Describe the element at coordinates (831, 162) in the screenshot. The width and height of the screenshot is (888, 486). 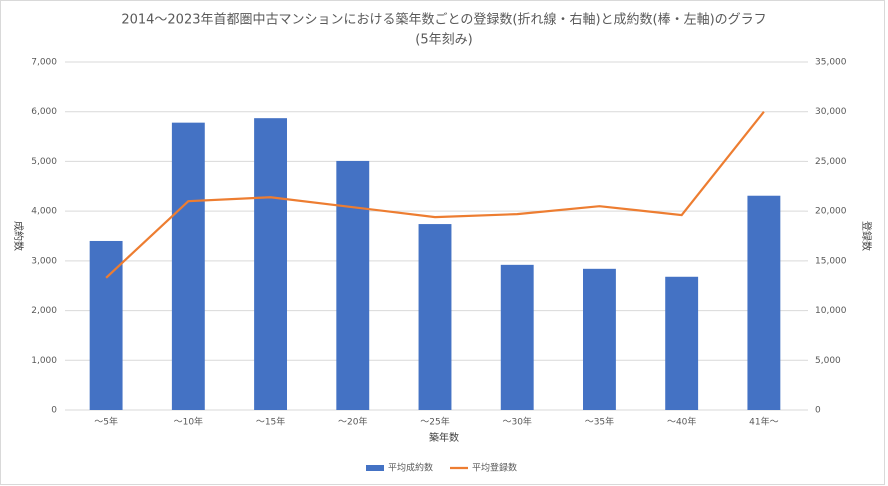
I see `y2-tick-label: 25,000` at that location.